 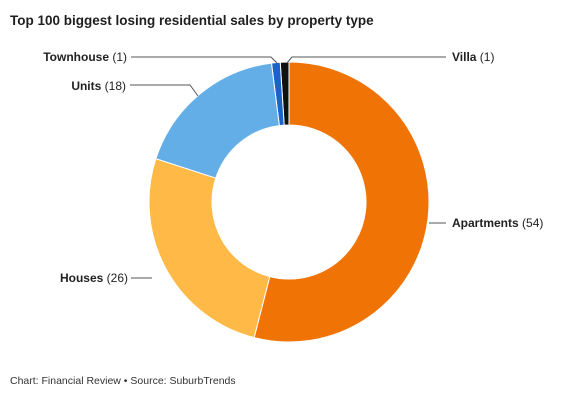 What do you see at coordinates (204, 60) in the screenshot?
I see `leader-line-townhouse` at bounding box center [204, 60].